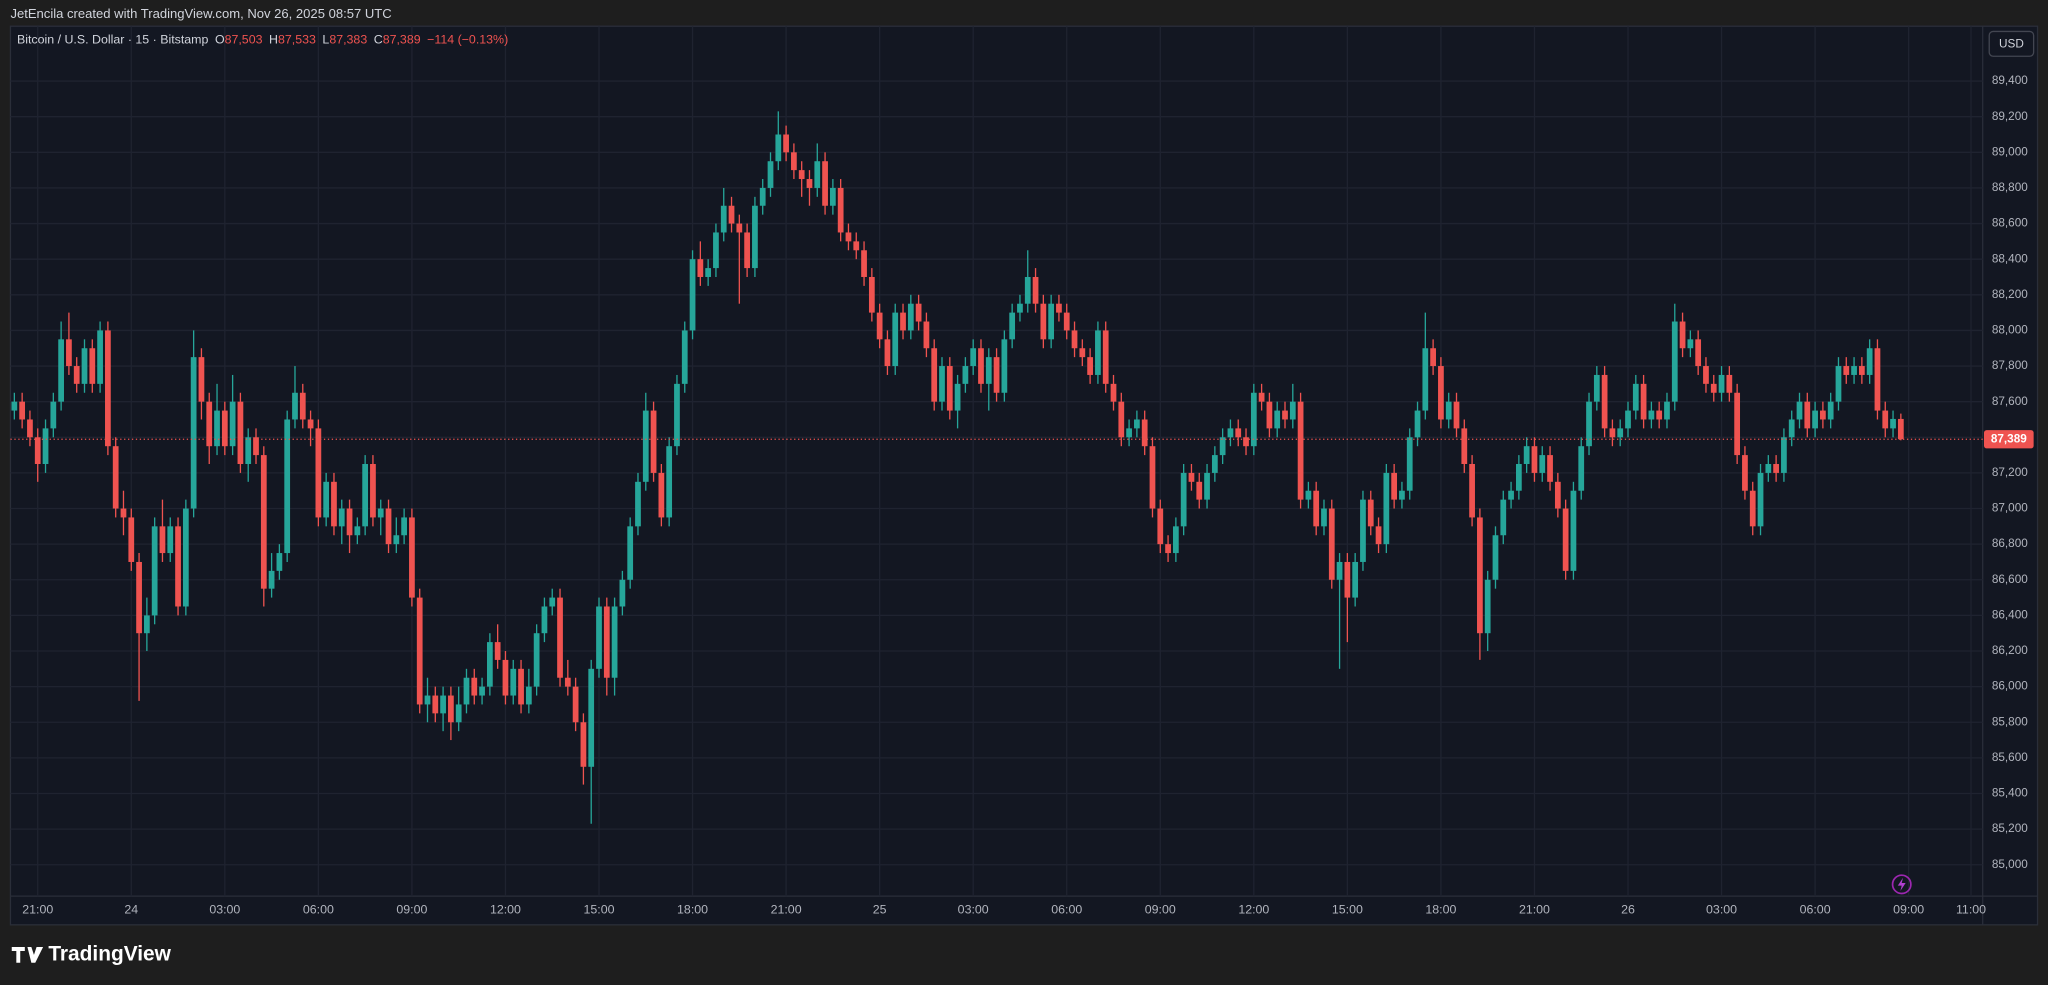 The height and width of the screenshot is (985, 2048). Describe the element at coordinates (2010, 365) in the screenshot. I see `y-tick-label: 87,800` at that location.